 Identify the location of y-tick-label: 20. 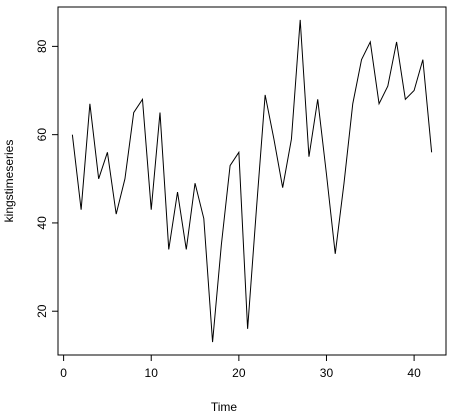
(42, 311).